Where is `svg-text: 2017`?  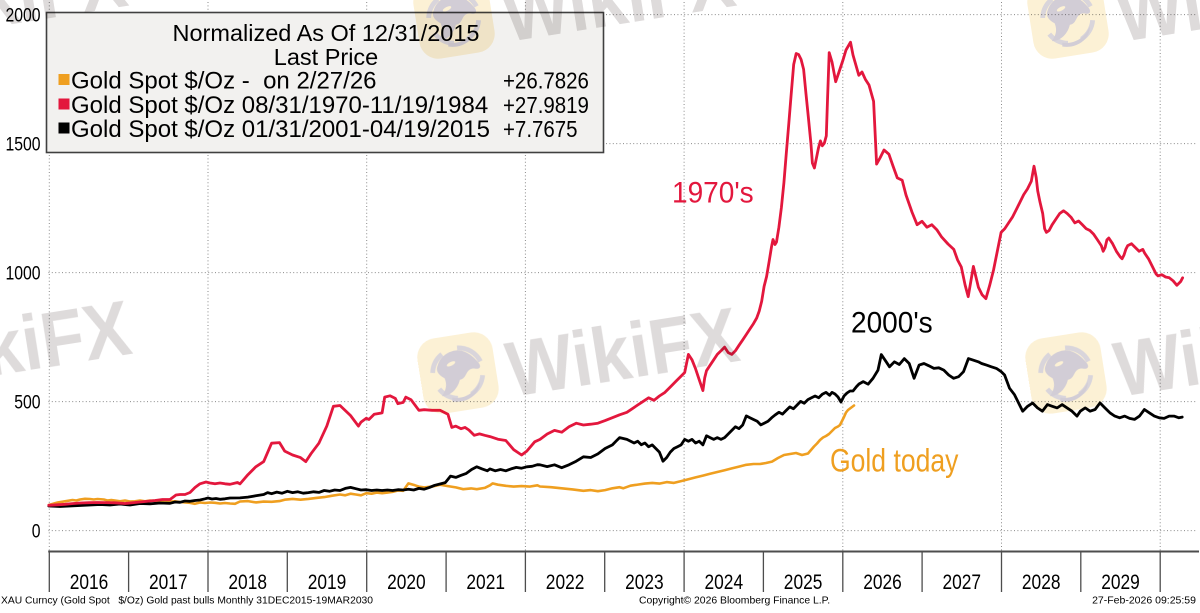 svg-text: 2017 is located at coordinates (168, 583).